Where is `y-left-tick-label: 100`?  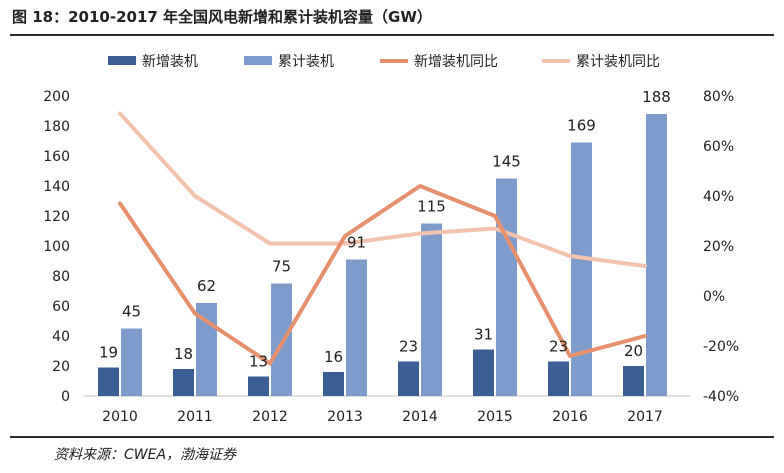 y-left-tick-label: 100 is located at coordinates (56, 247).